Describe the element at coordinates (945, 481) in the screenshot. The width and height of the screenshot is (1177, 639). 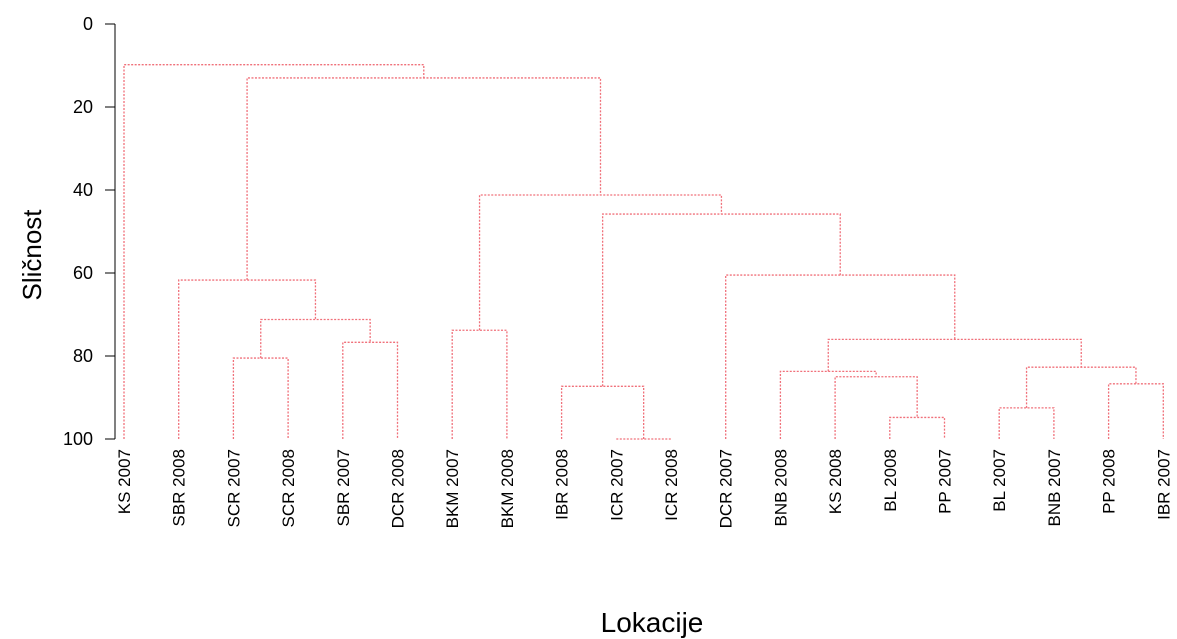
I see `leaf-label: PP 2007` at that location.